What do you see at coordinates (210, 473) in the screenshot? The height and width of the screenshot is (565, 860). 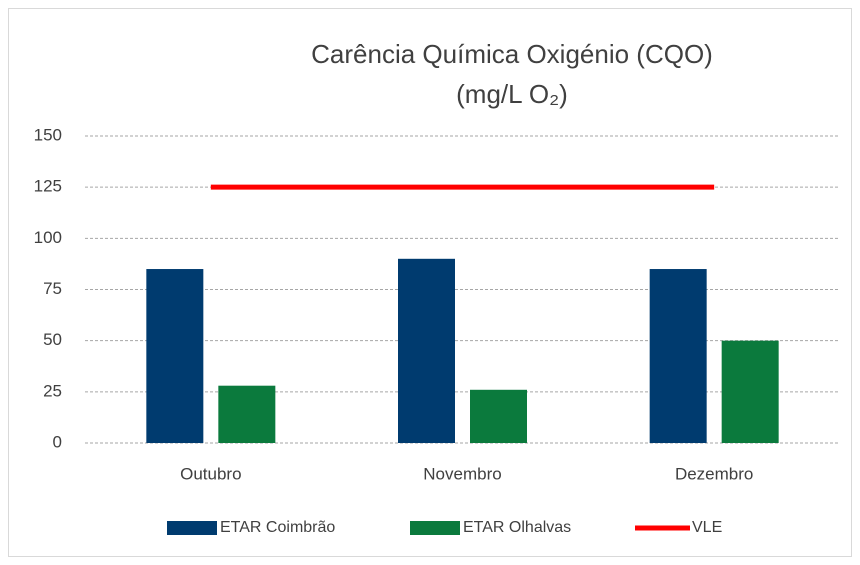 I see `x-tick-label: Outubro` at bounding box center [210, 473].